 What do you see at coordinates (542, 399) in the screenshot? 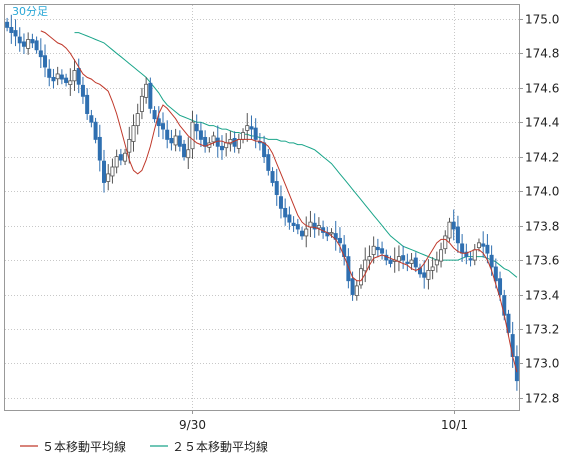
I see `y-tick-label: 172.8` at bounding box center [542, 399].